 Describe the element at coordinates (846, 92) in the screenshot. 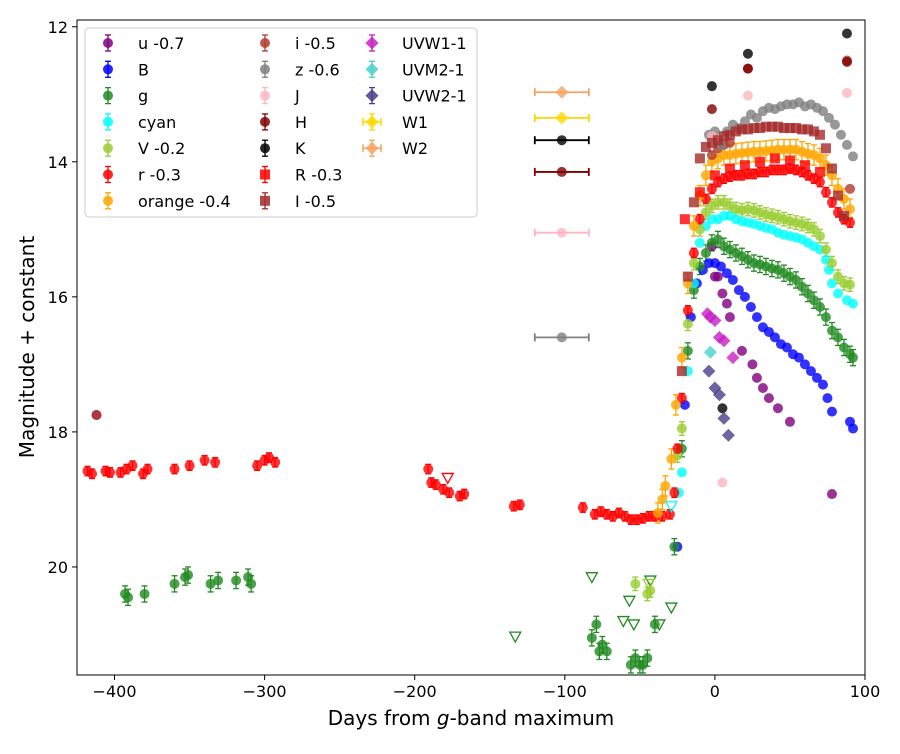

I see `data-point-j` at that location.